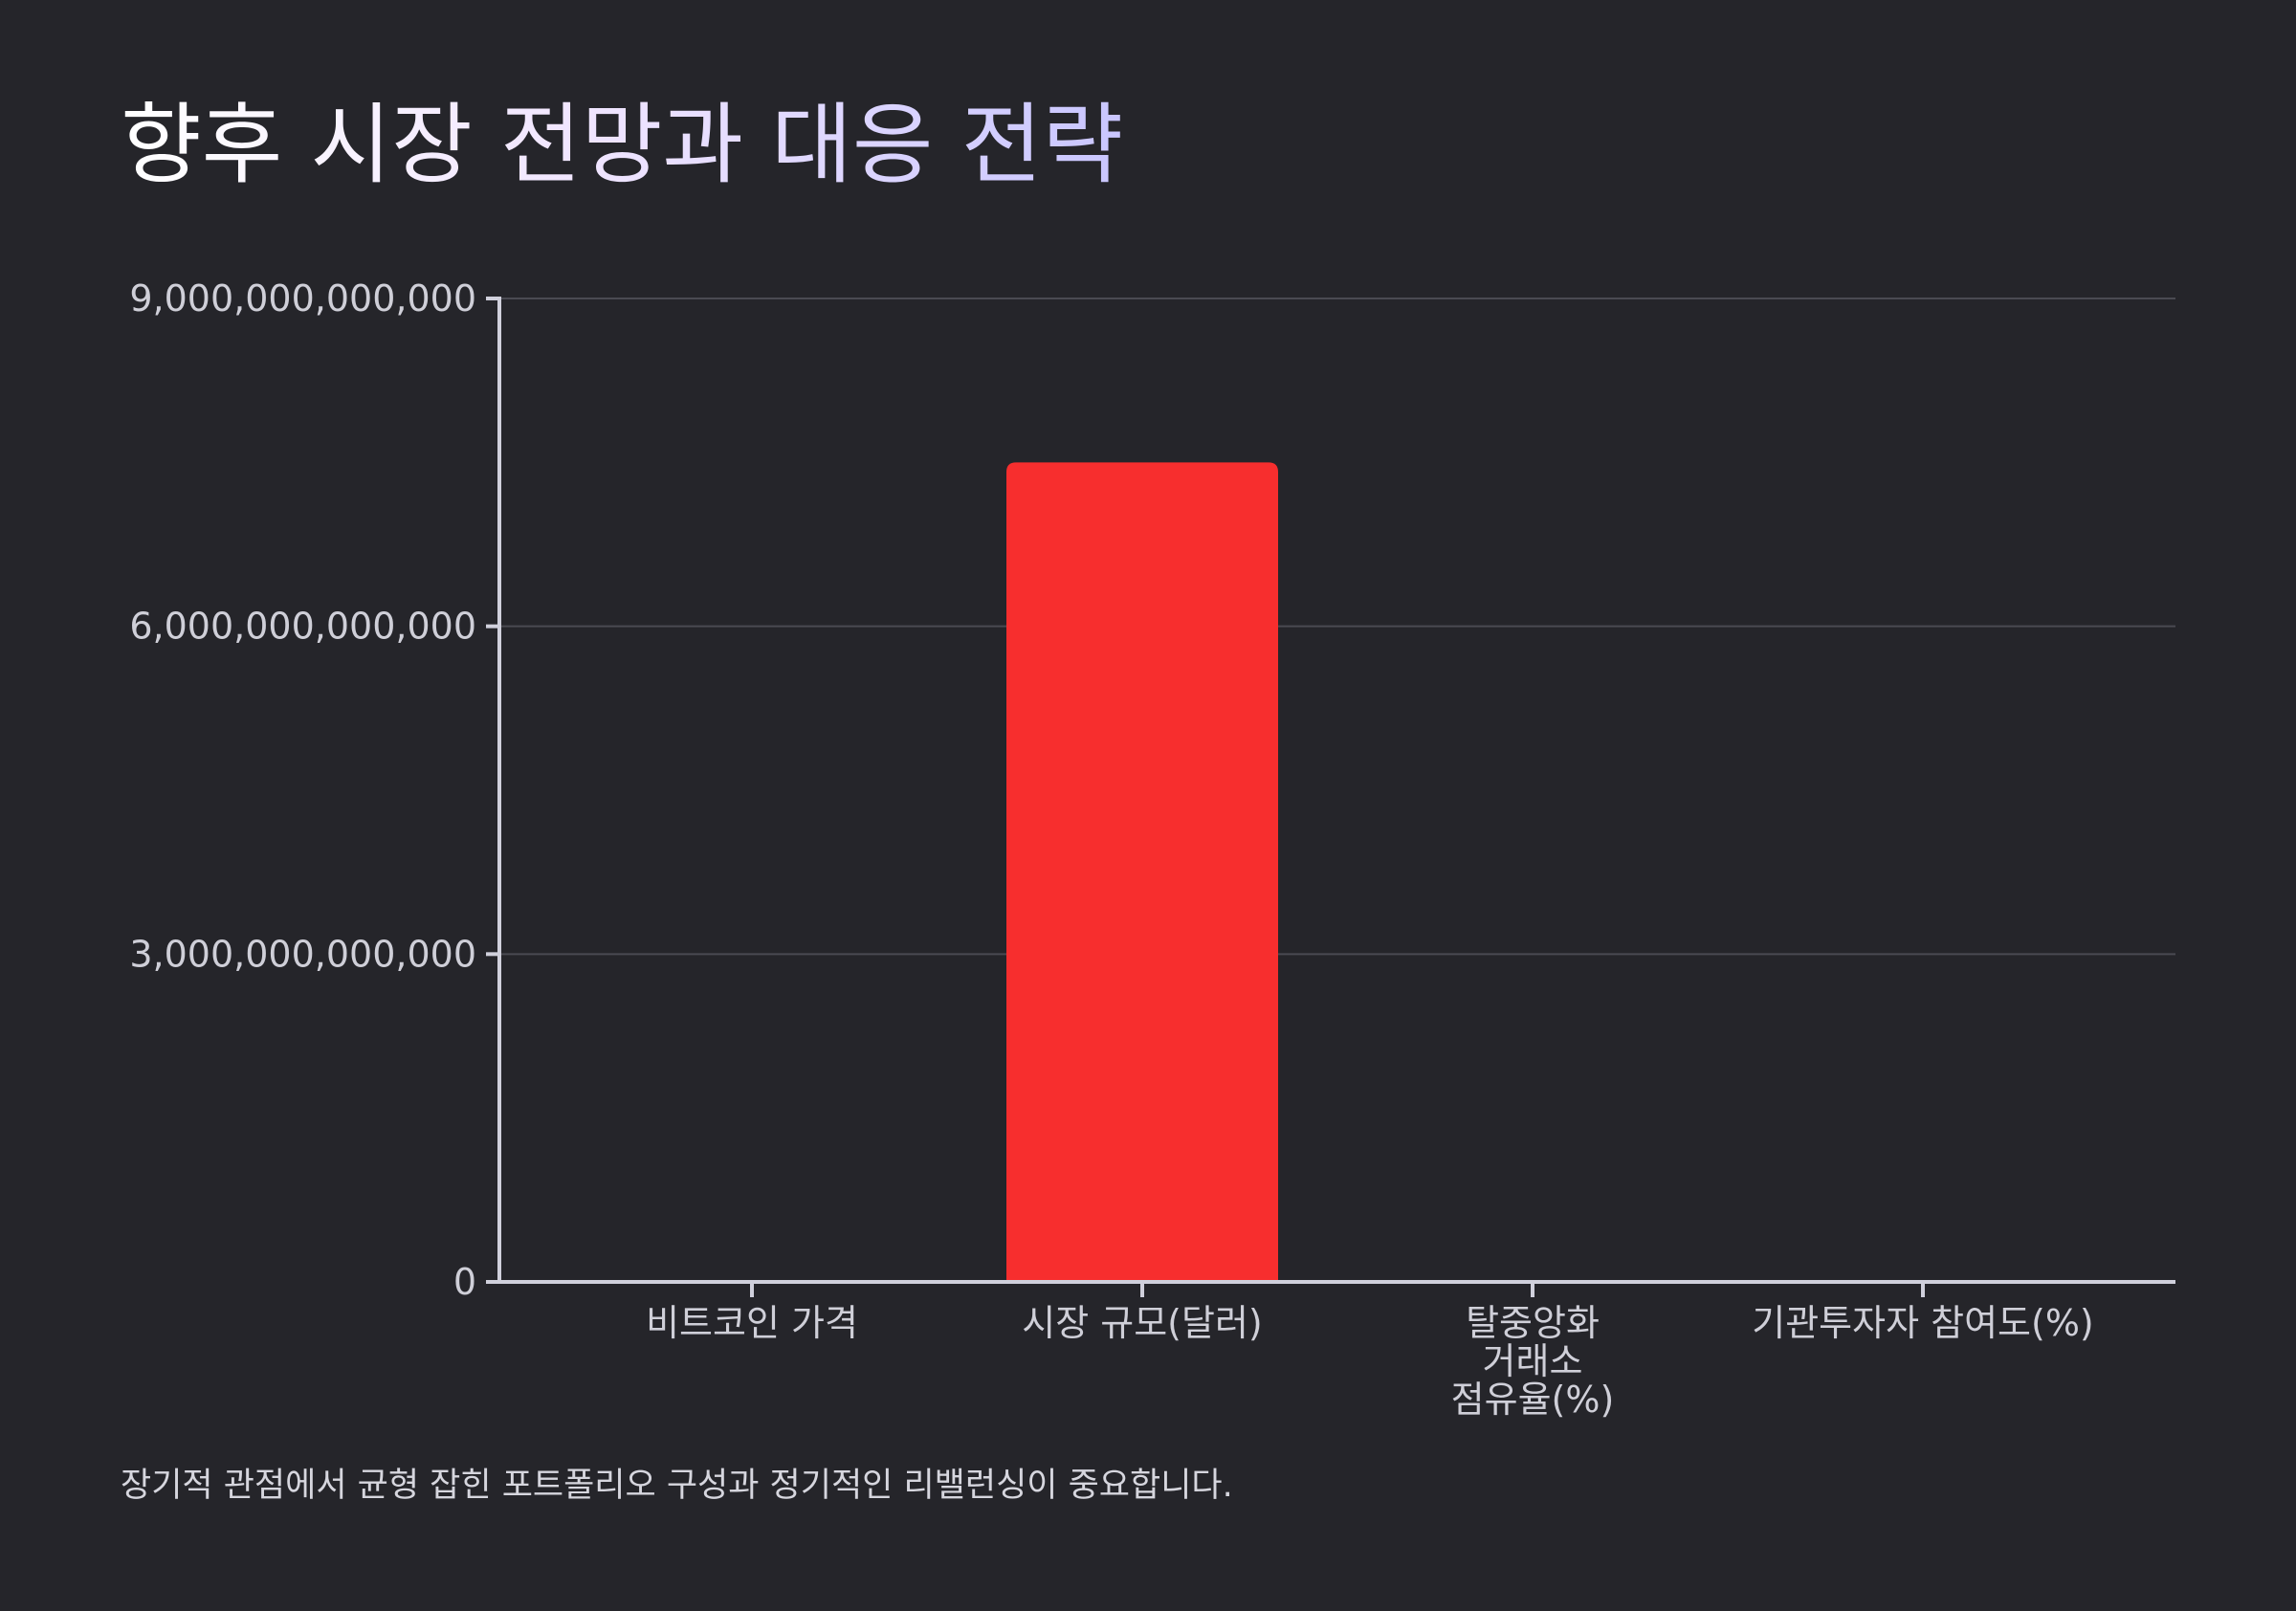  What do you see at coordinates (302, 627) in the screenshot?
I see `y-tick-label: 6,000,000,000,000` at bounding box center [302, 627].